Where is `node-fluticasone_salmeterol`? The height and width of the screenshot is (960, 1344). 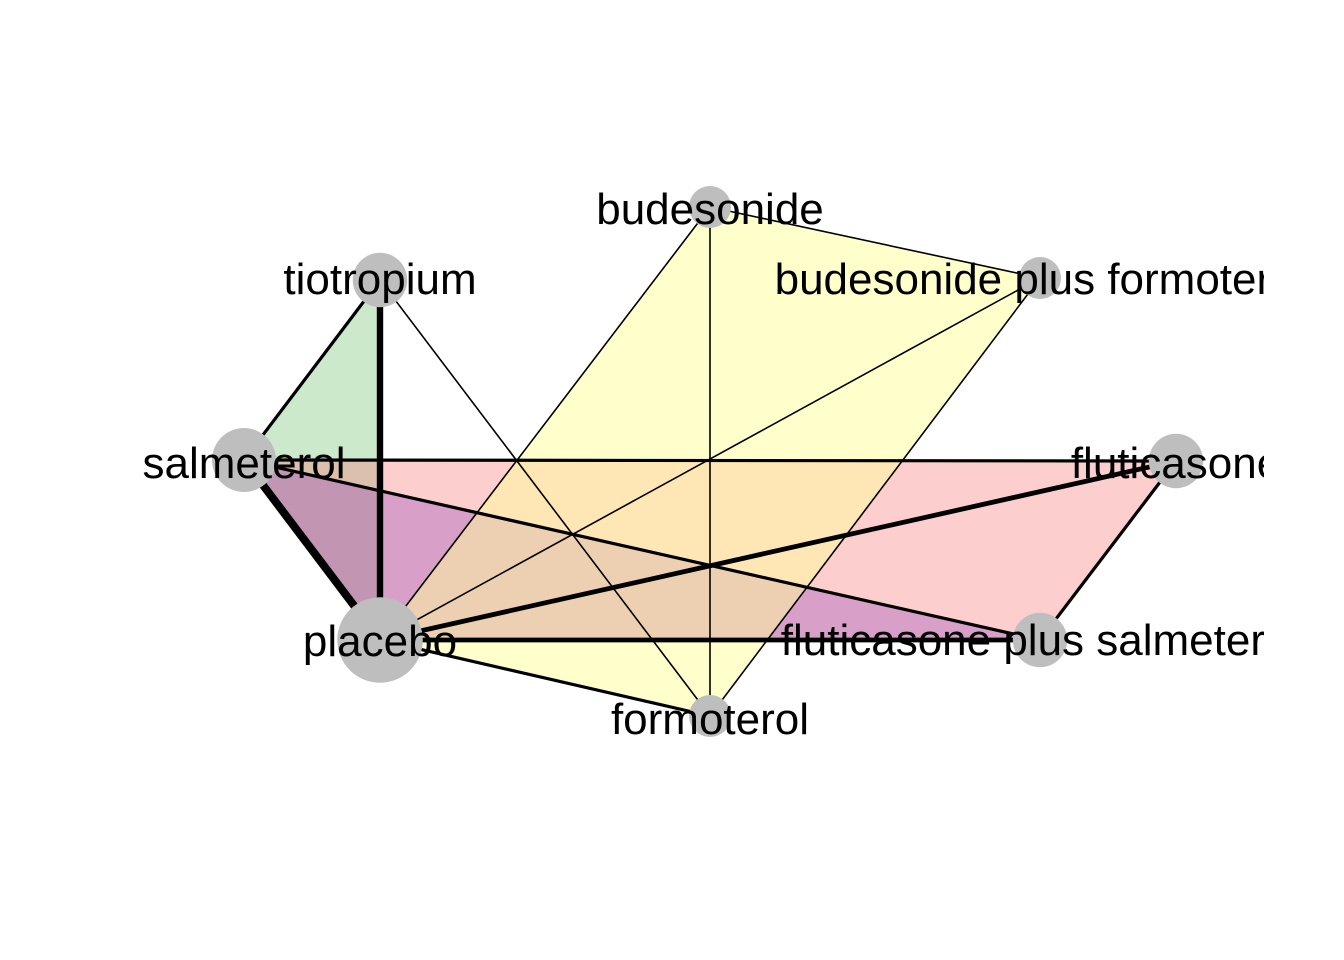
node-fluticasone_salmeterol is located at coordinates (1040, 640).